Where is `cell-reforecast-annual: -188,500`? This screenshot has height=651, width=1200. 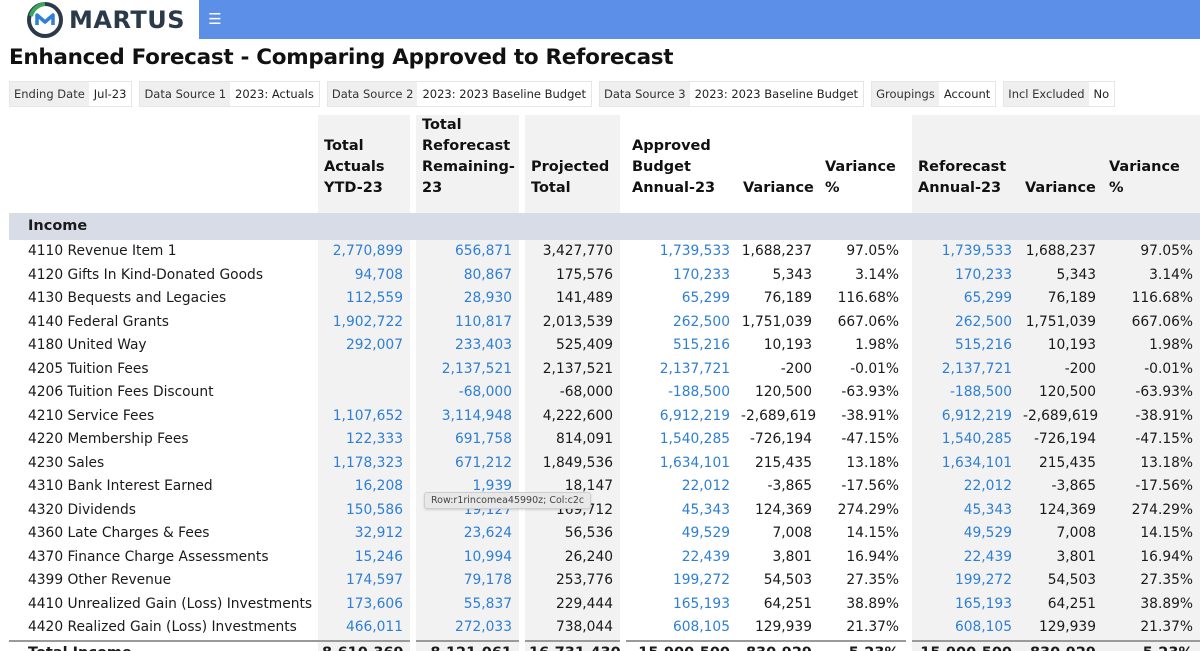 cell-reforecast-annual: -188,500 is located at coordinates (962, 393).